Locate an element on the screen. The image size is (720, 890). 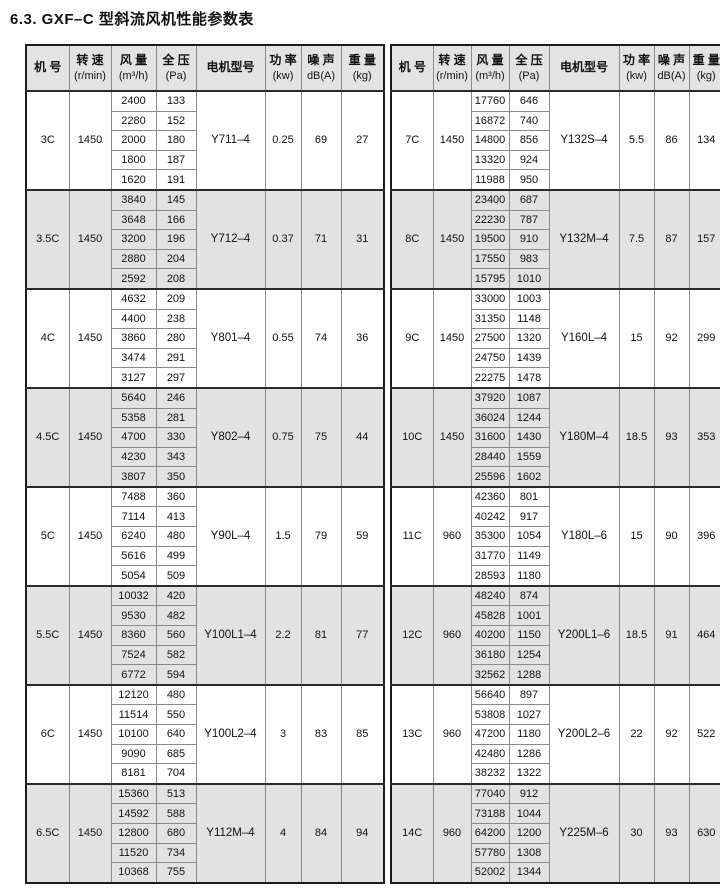
pressure-cell: 917 is located at coordinates (529, 517).